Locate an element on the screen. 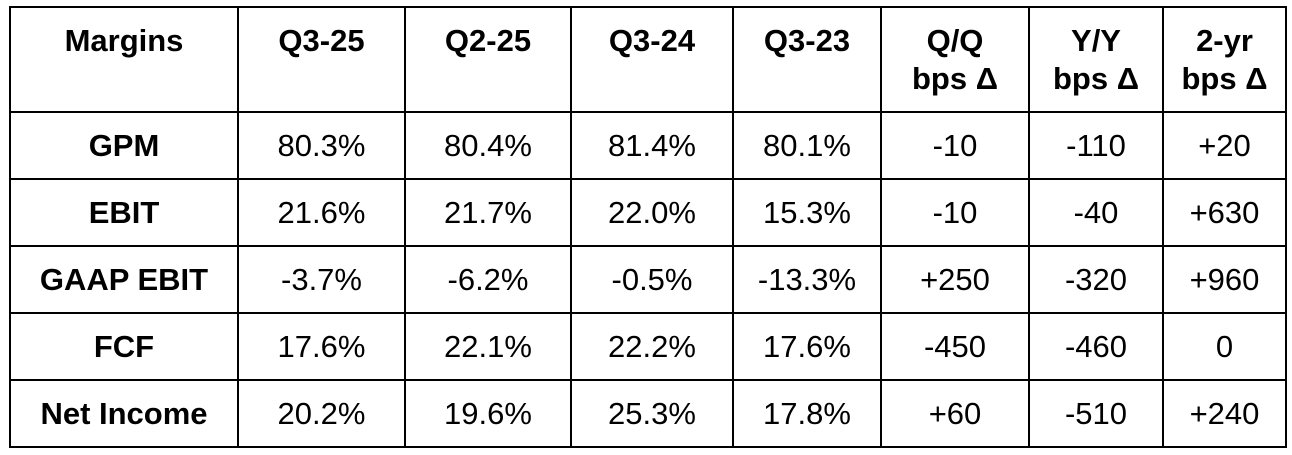  table-cell: +250 is located at coordinates (955, 279).